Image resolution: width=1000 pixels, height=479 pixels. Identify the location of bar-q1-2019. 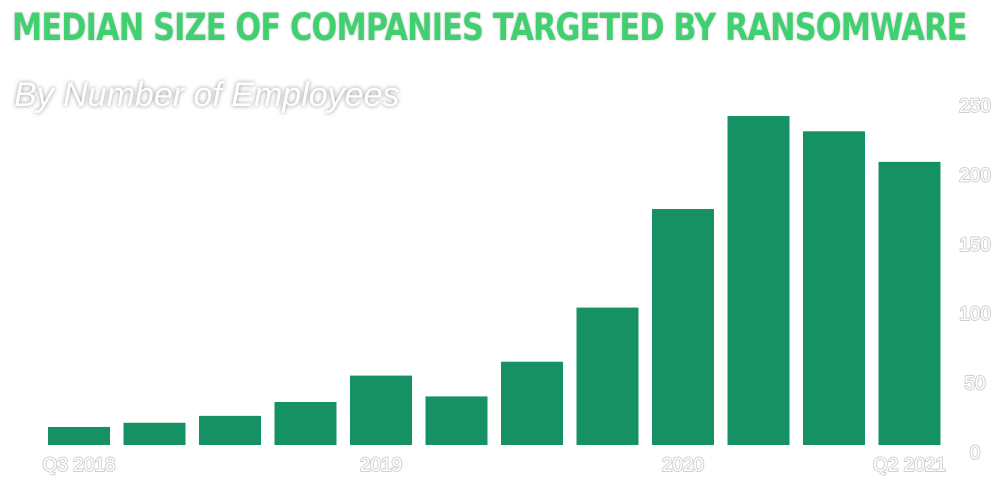
(230, 430).